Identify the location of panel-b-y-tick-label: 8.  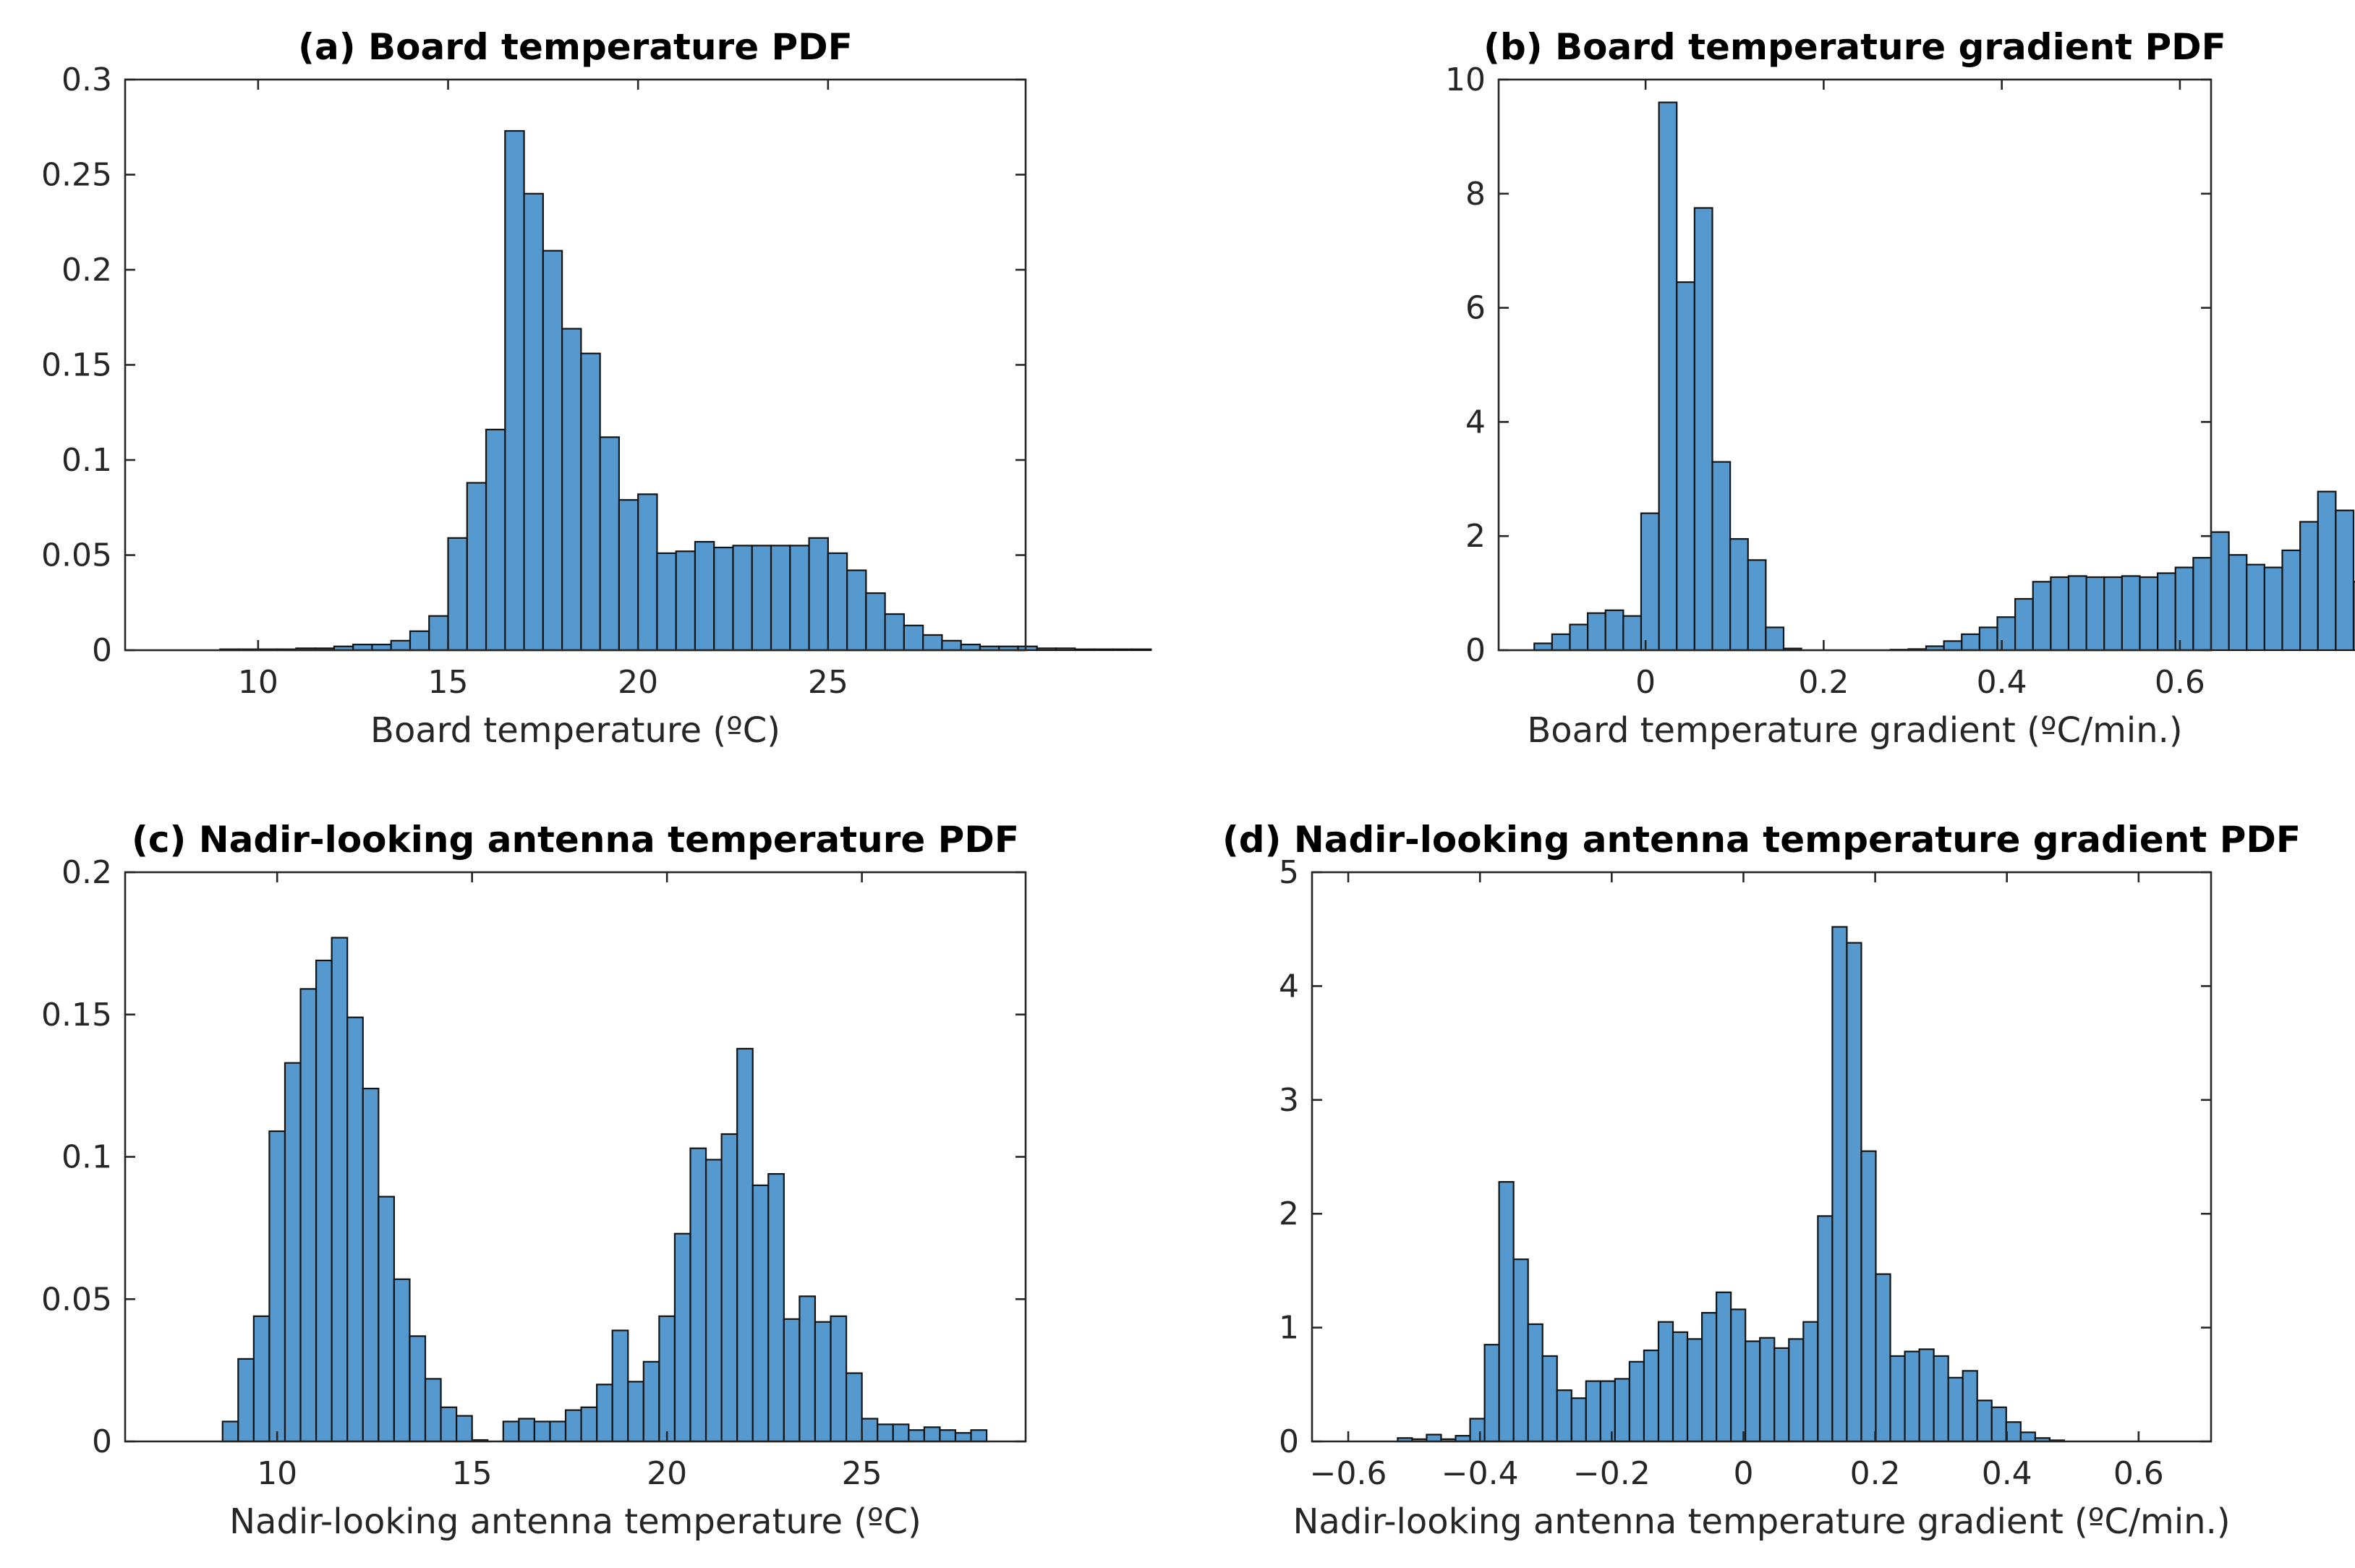
(1475, 194).